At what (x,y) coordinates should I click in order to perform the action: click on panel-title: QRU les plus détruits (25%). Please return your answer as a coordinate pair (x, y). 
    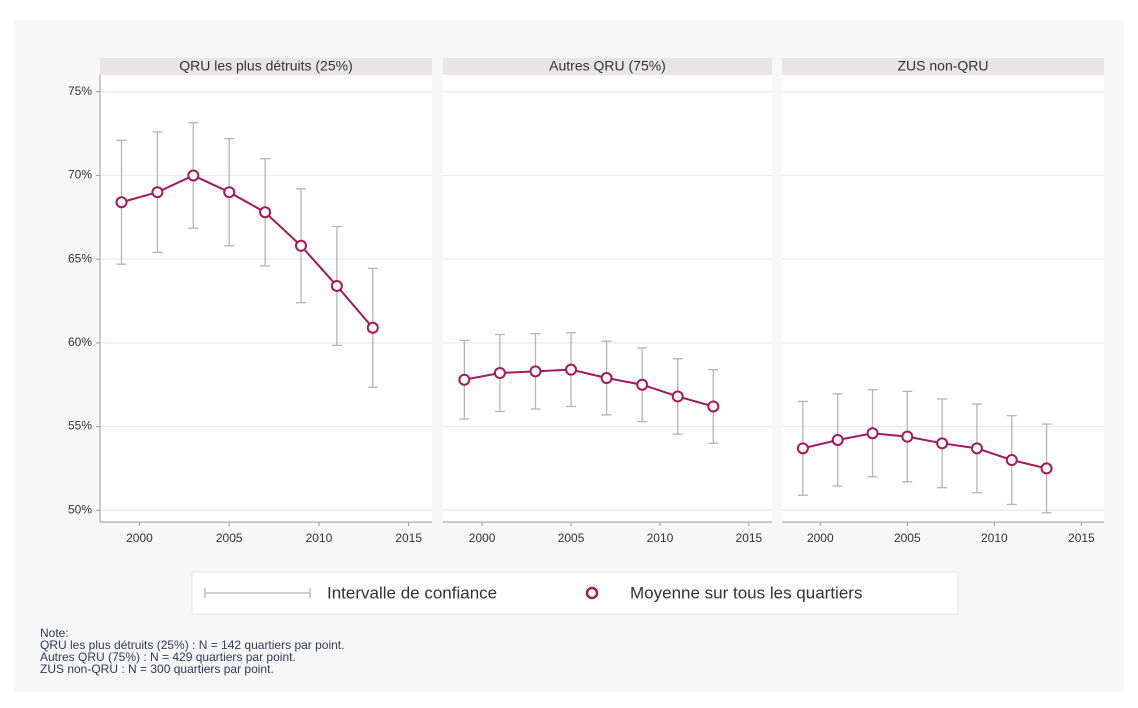
    Looking at the image, I should click on (266, 66).